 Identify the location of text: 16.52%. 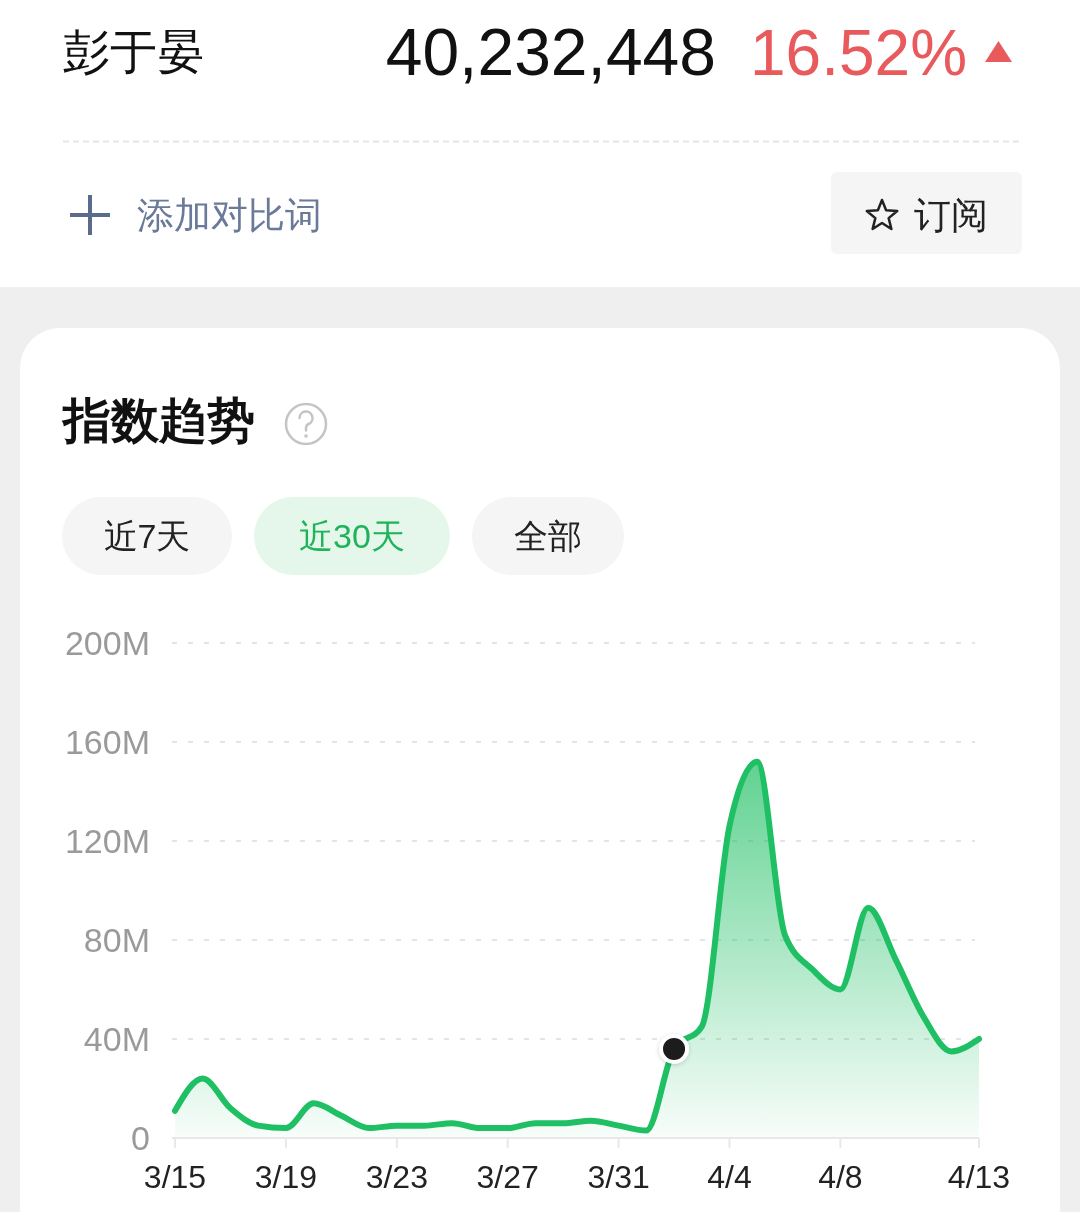
(859, 53).